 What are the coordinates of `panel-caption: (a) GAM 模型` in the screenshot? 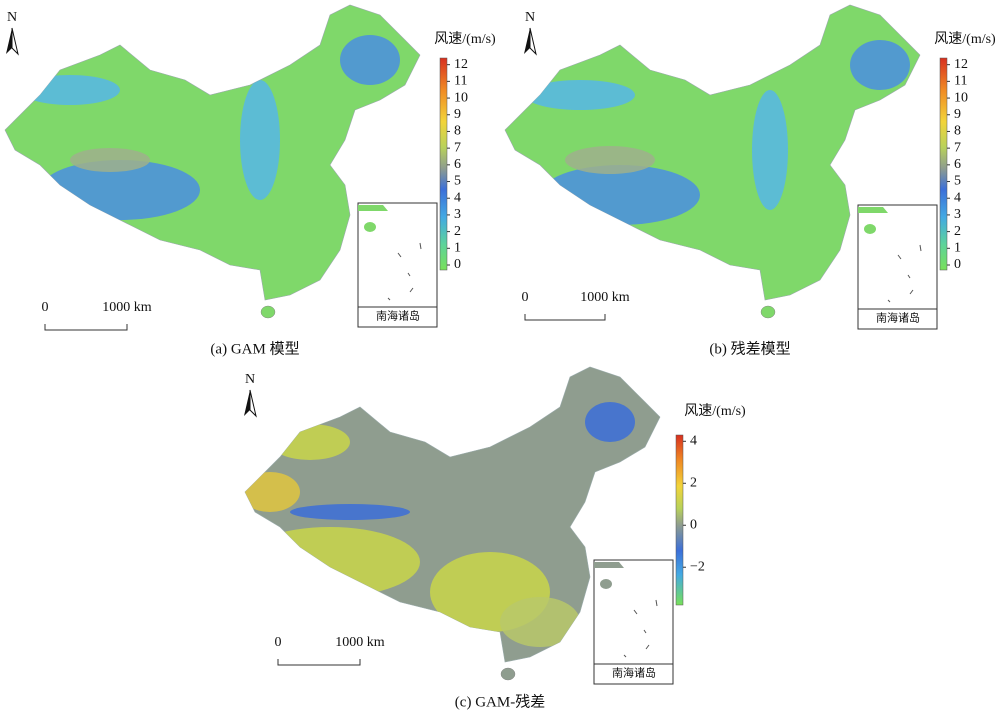 It's located at (254, 348).